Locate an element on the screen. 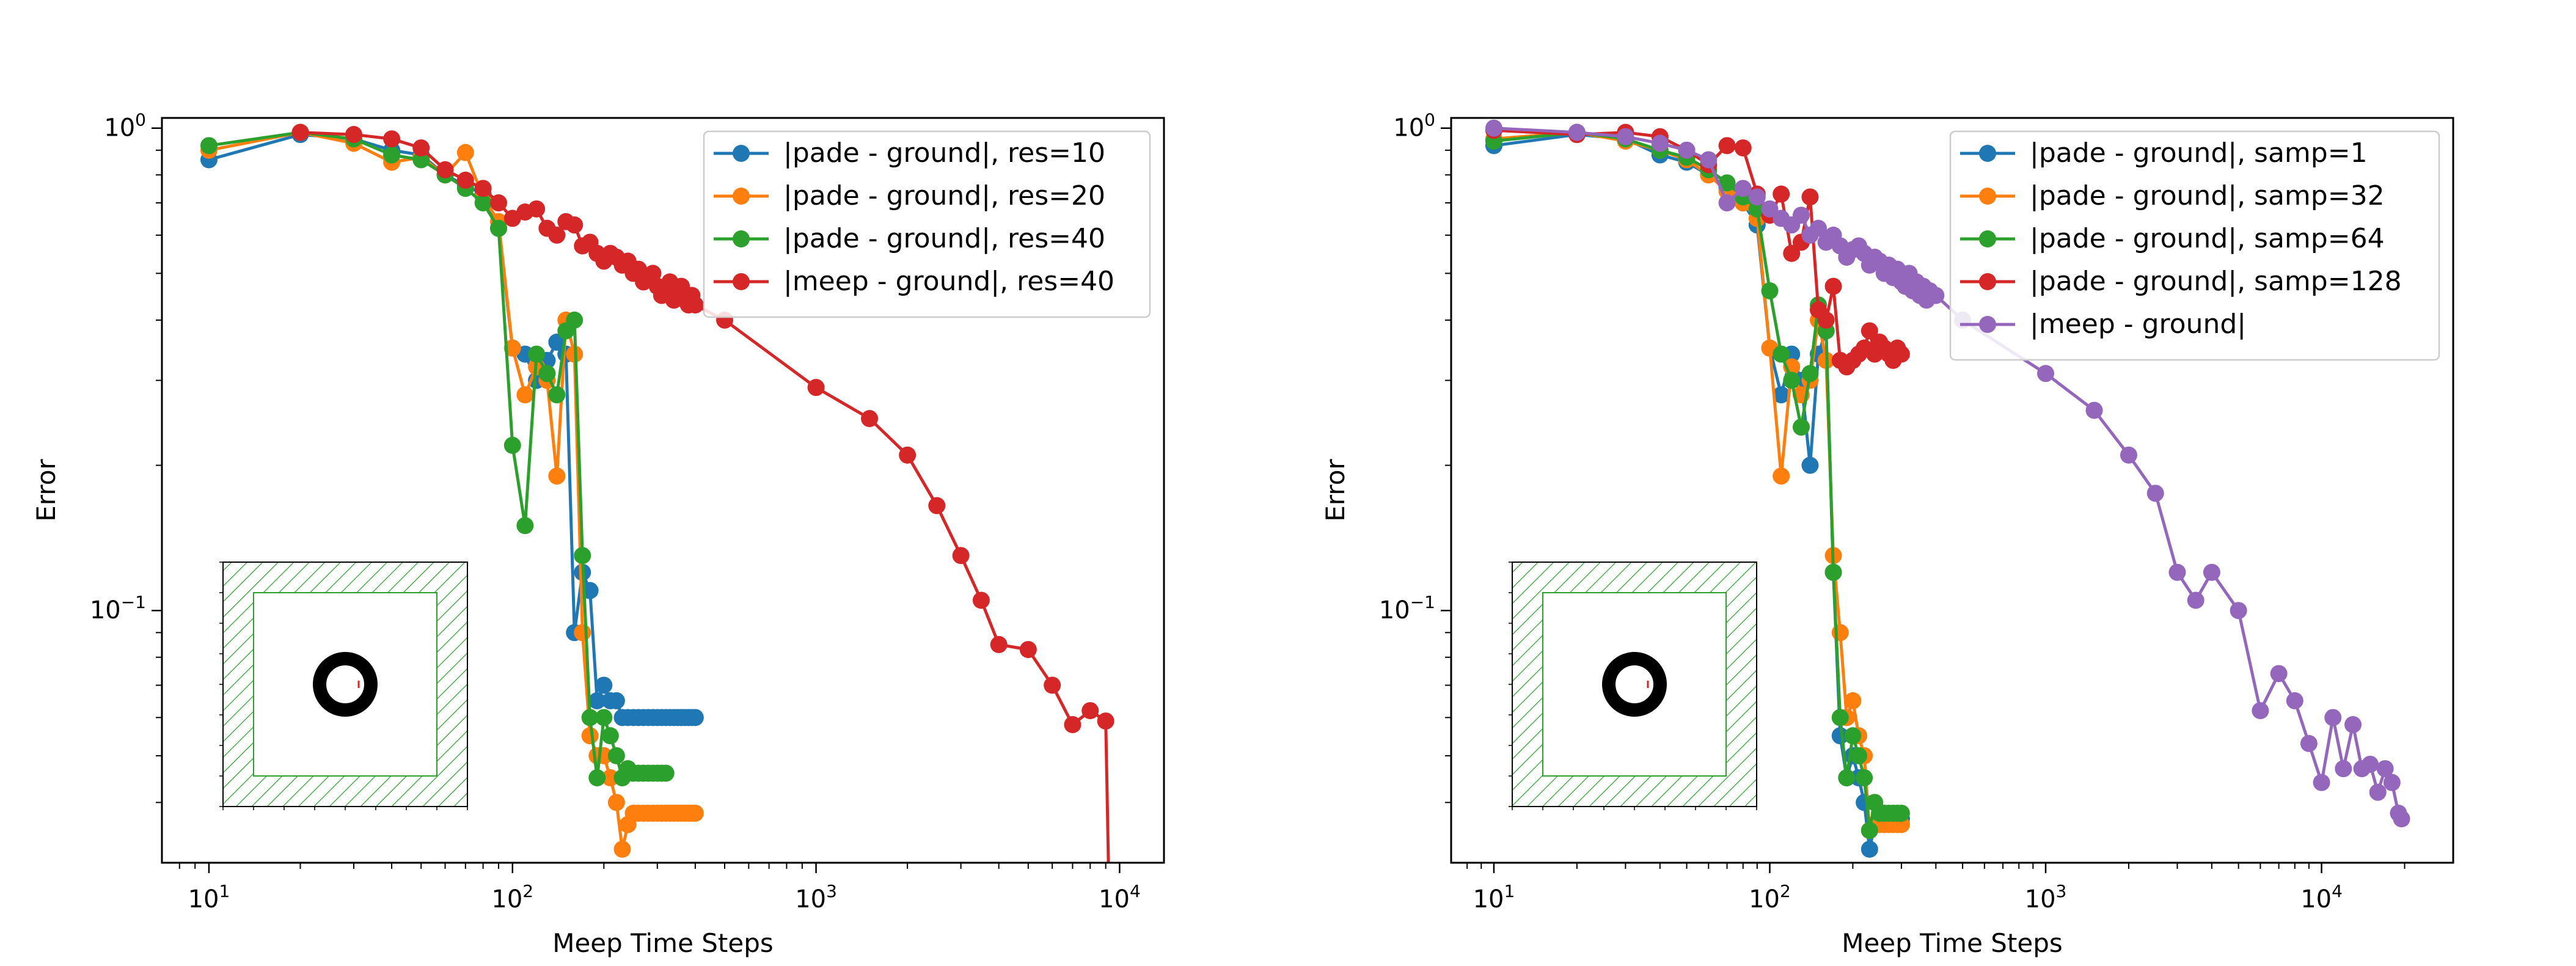 This screenshot has width=2576, height=966. legend-label: |meep - ground|, res=40 is located at coordinates (948, 281).